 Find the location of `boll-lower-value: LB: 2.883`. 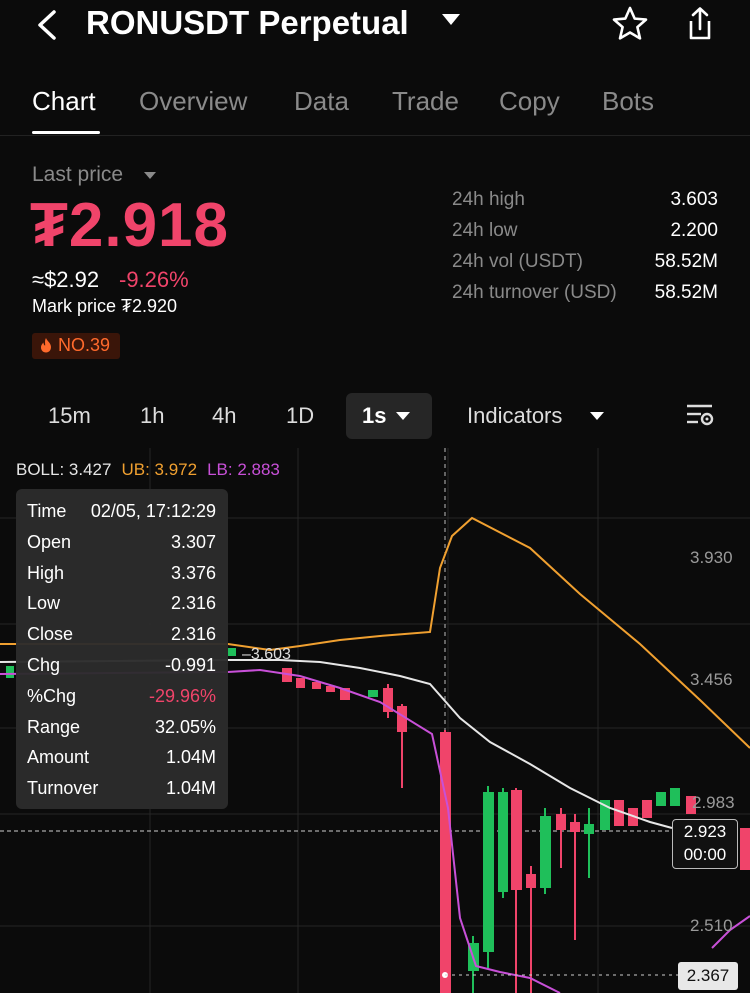

boll-lower-value: LB: 2.883 is located at coordinates (243, 469).